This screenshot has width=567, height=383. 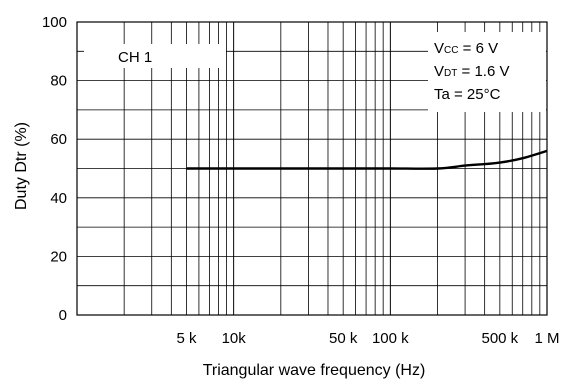 I want to click on conditions-box, so click(x=487, y=72).